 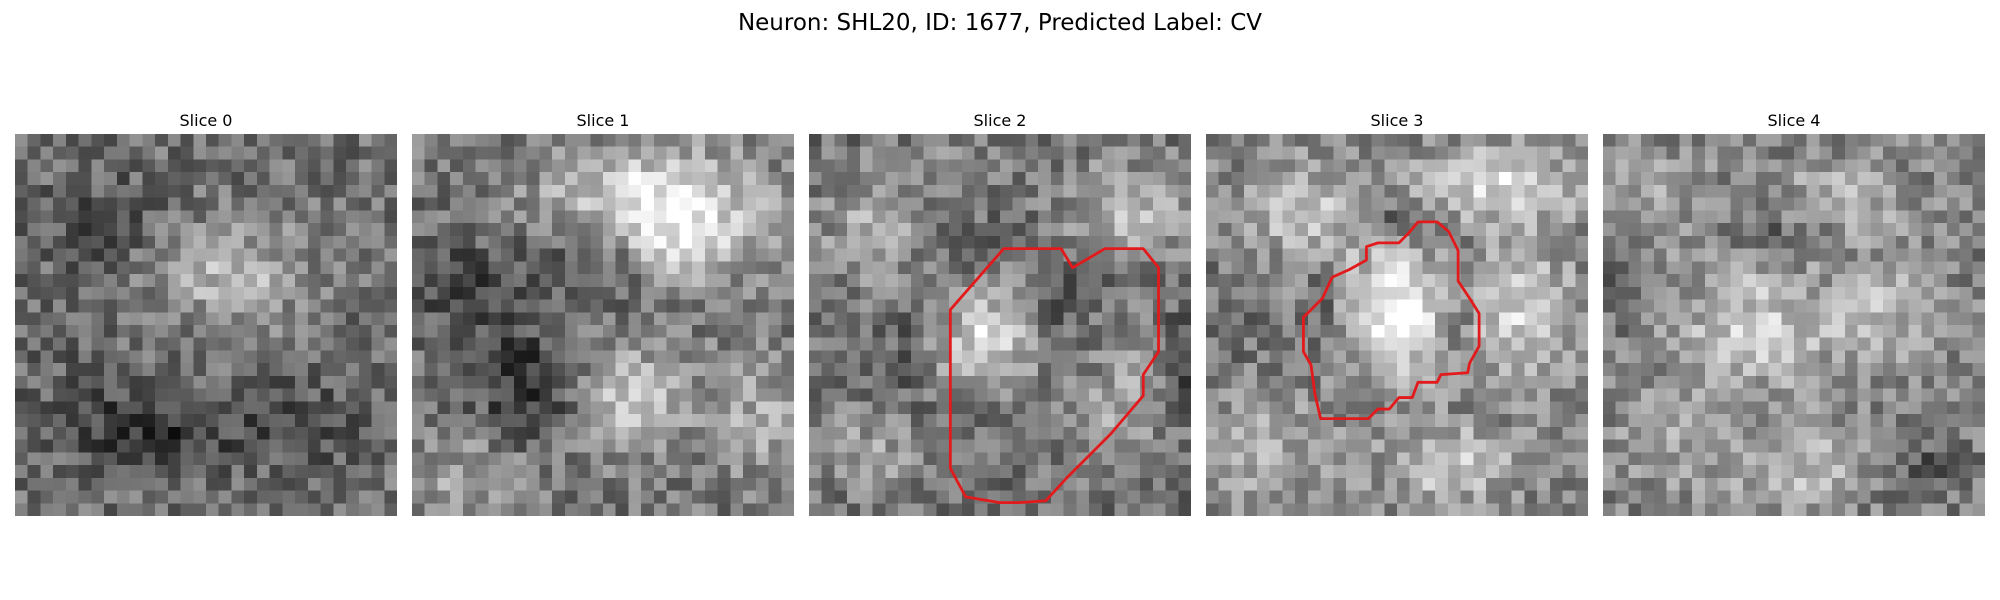 I want to click on slice-panel-2: Slice 2, so click(x=1000, y=312).